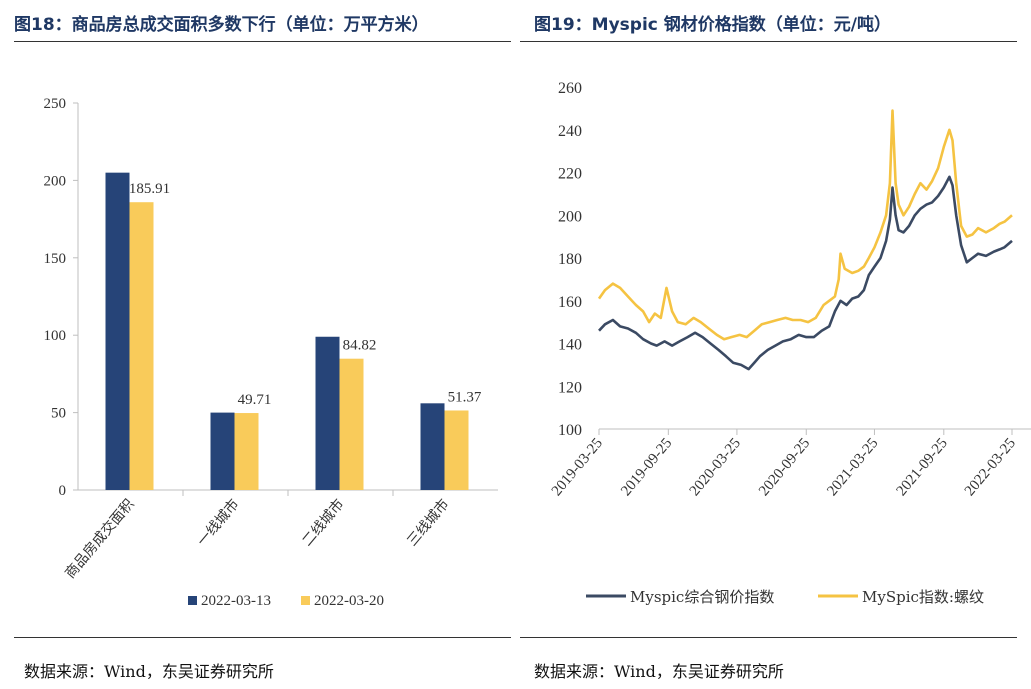  I want to click on left-bottom-rule, so click(262, 637).